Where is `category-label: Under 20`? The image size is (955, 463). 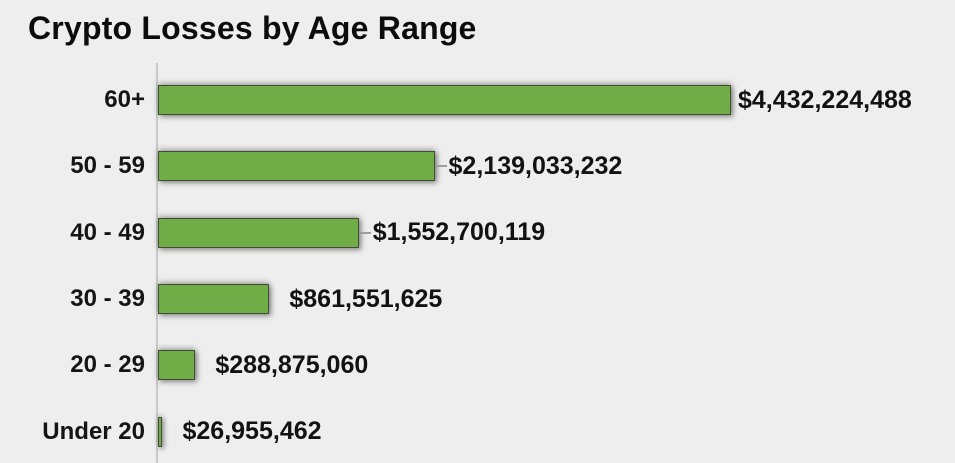 category-label: Under 20 is located at coordinates (93, 431).